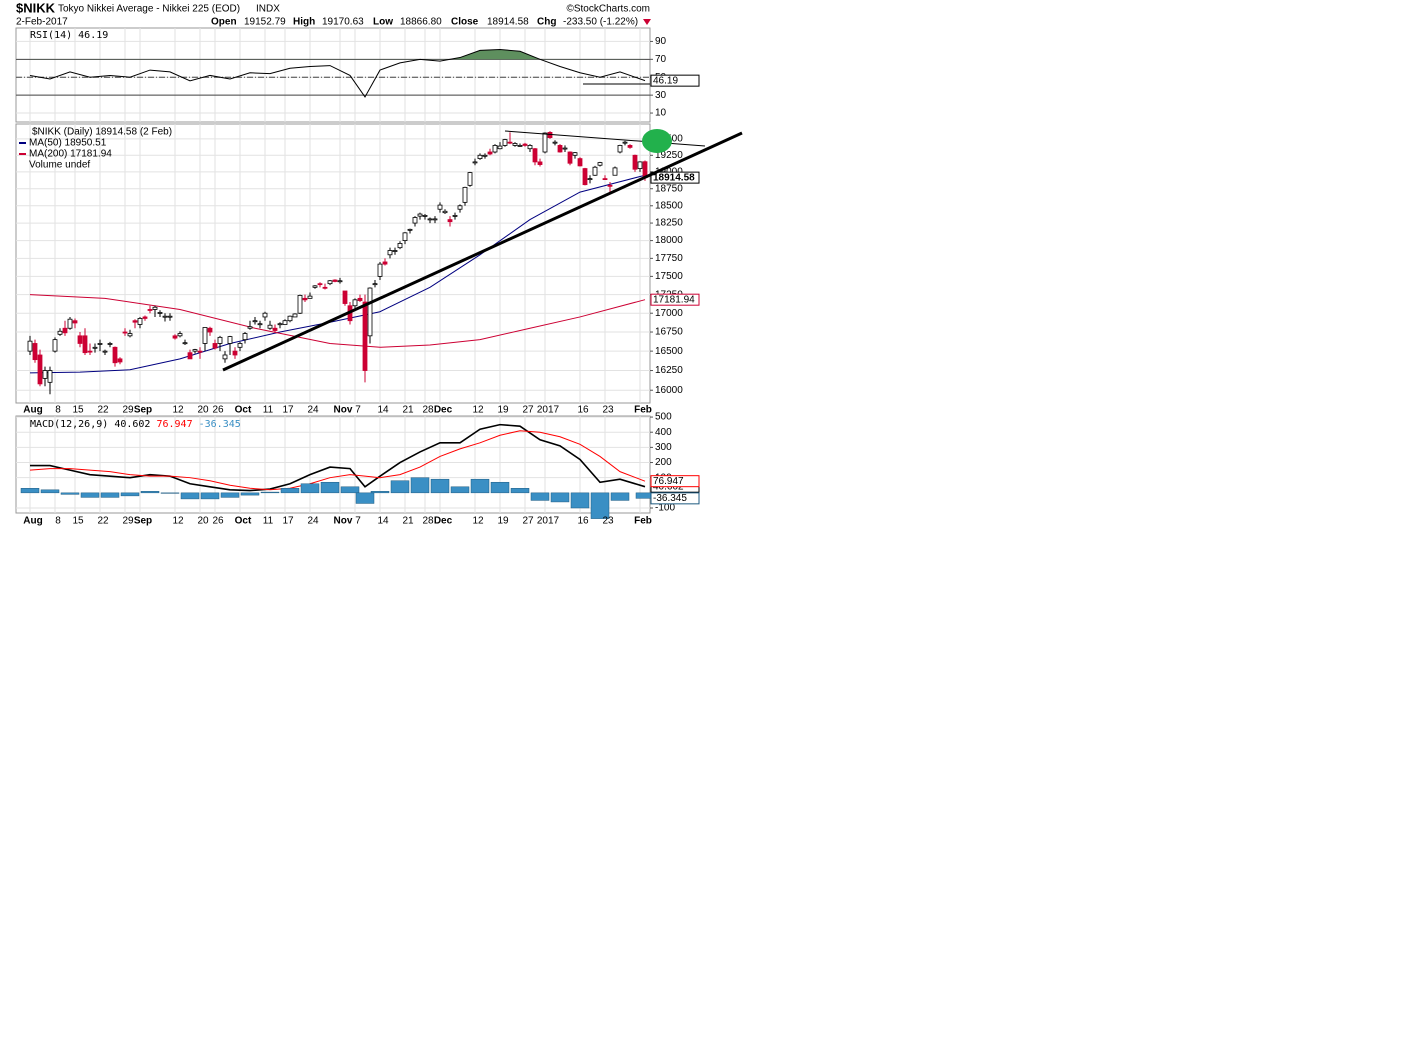 The width and height of the screenshot is (1428, 1050). What do you see at coordinates (218, 410) in the screenshot?
I see `x-tick-label: 26` at bounding box center [218, 410].